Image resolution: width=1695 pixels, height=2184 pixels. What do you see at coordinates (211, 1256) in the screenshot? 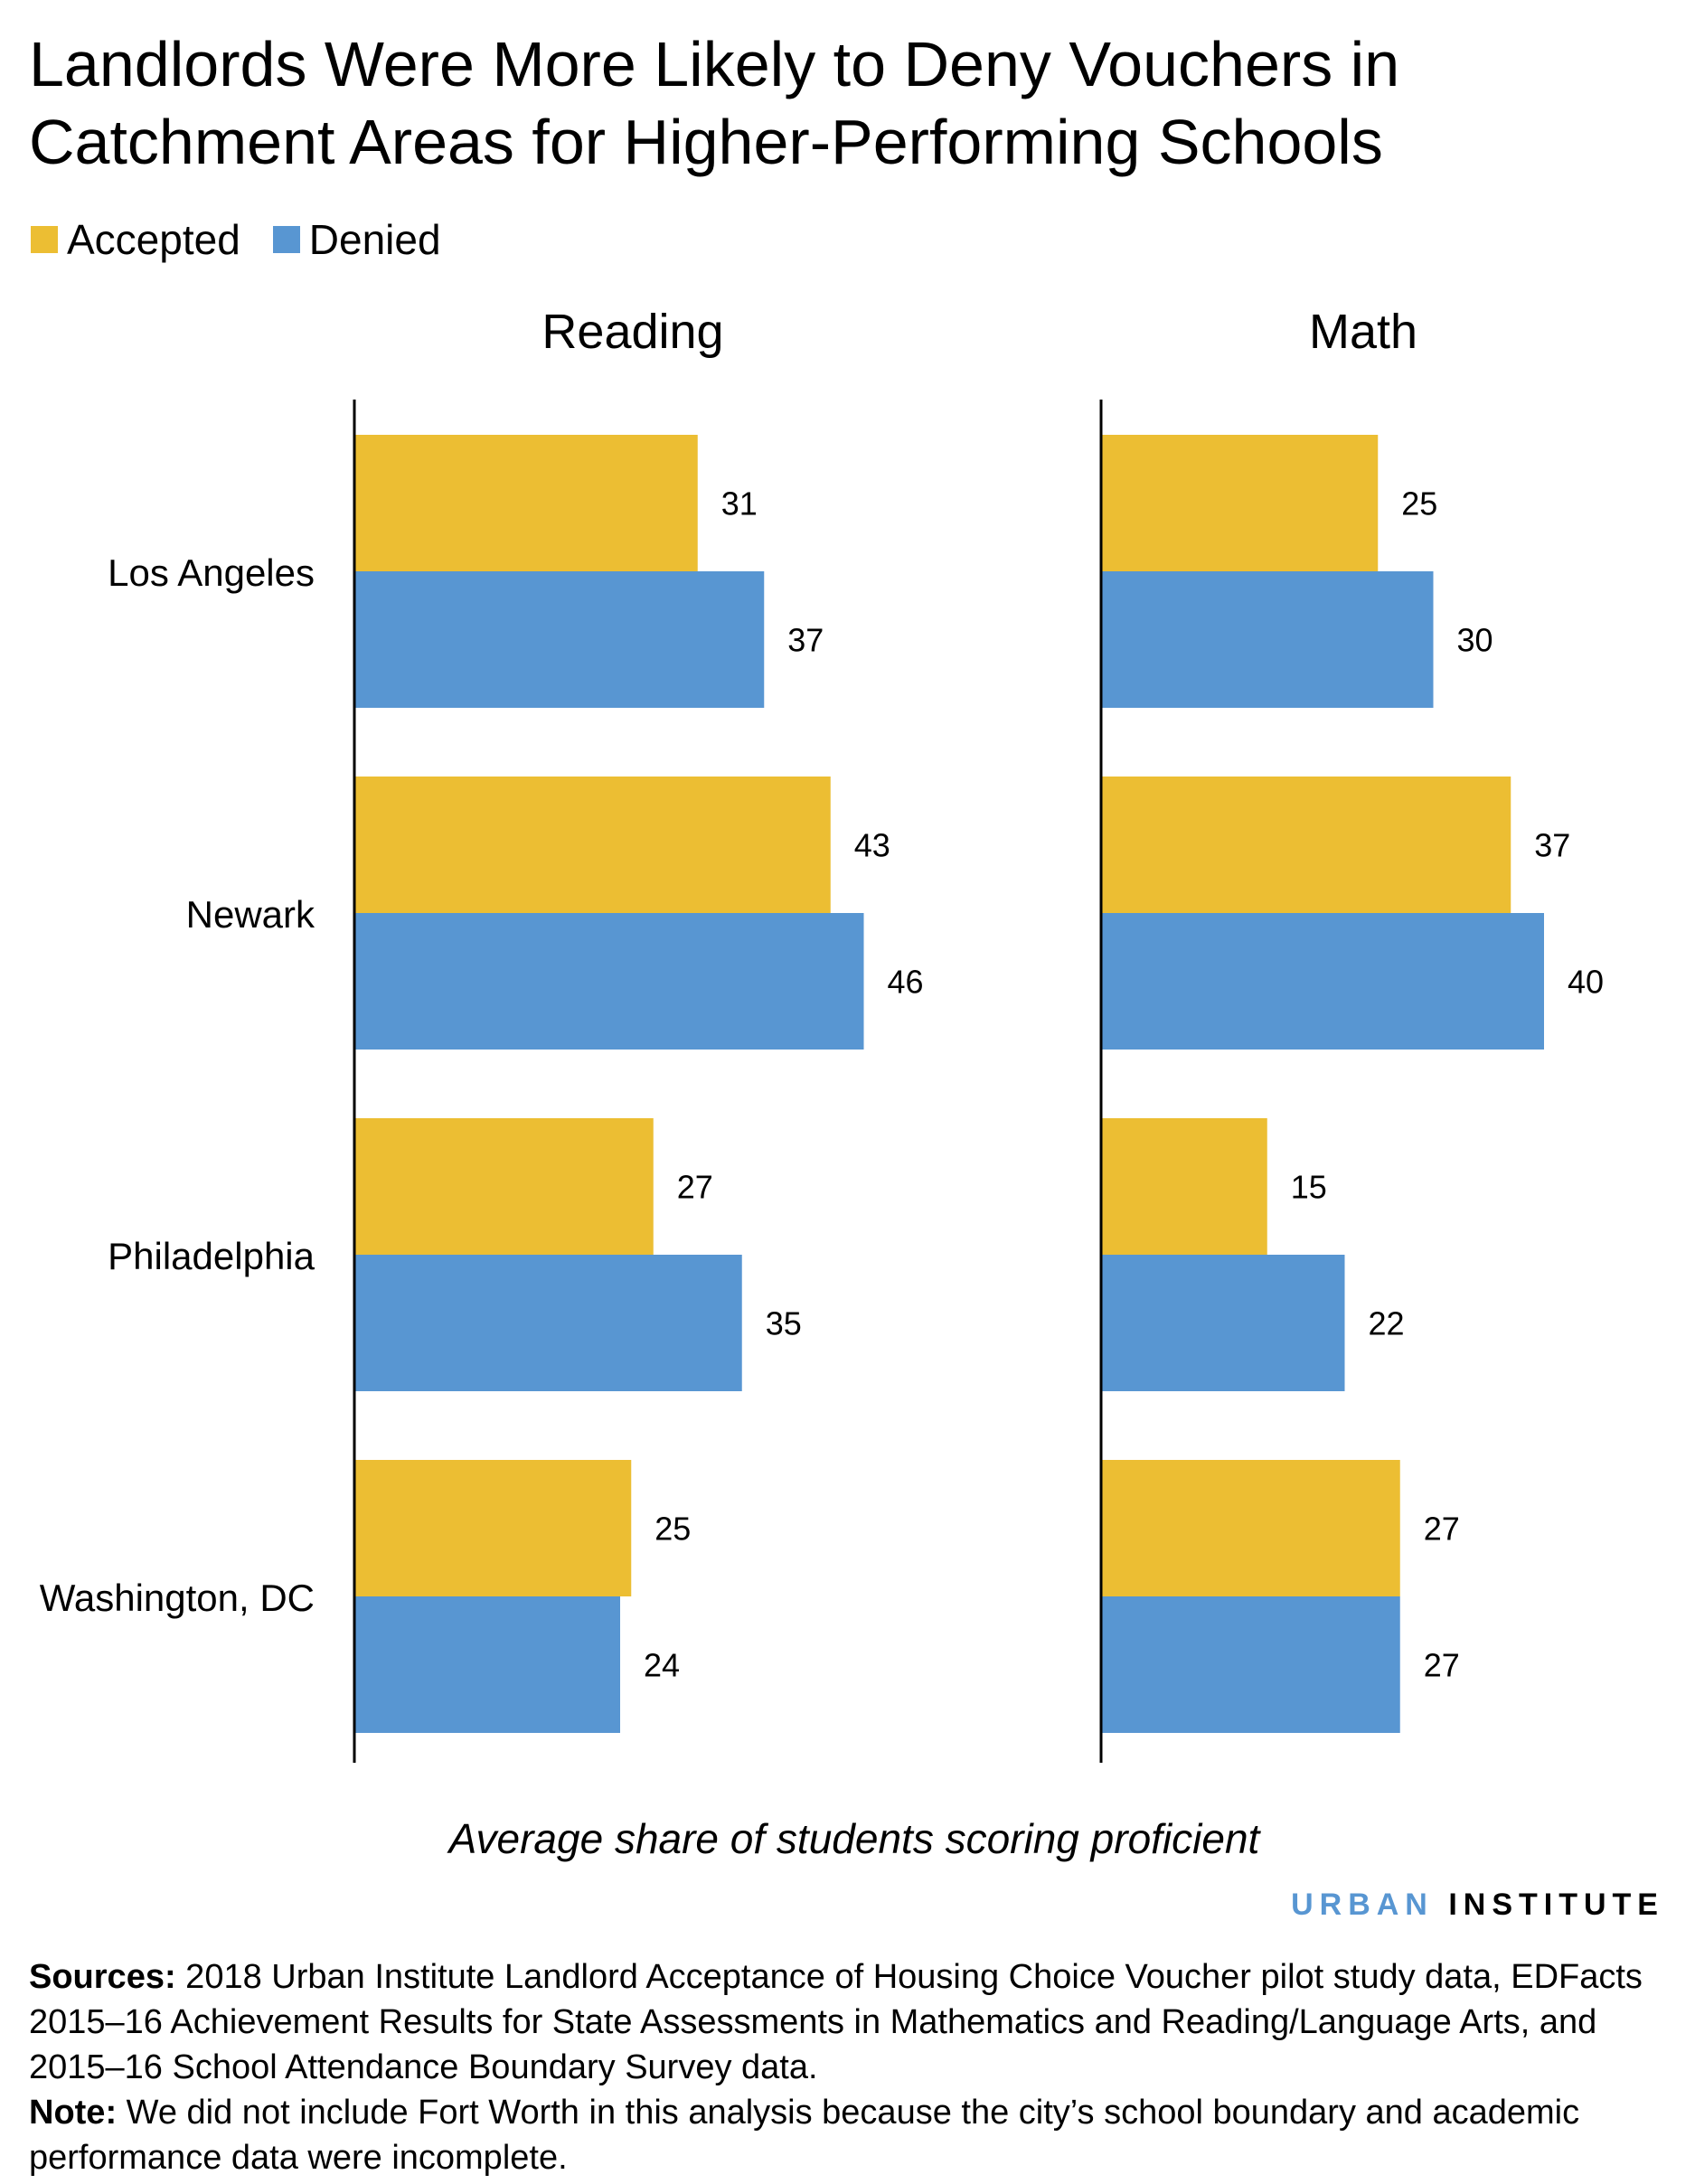
I see `category-label: Philadelphia` at bounding box center [211, 1256].